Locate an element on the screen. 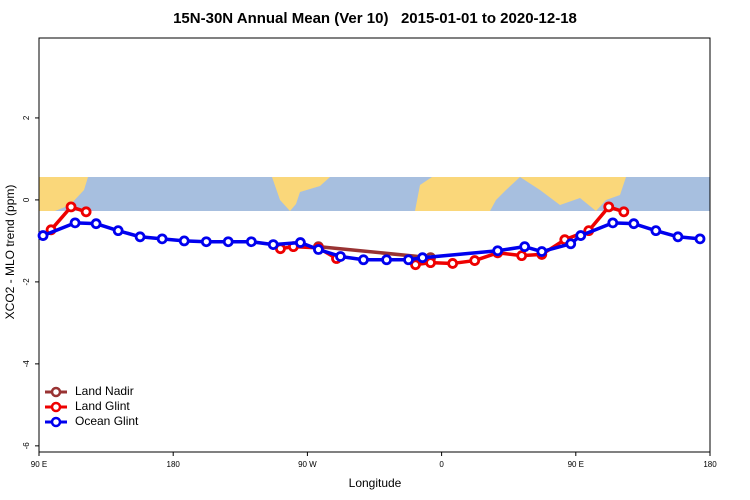 Image resolution: width=750 pixels, height=500 pixels. y-axis-label: XCO2 - MLO trend (ppm) is located at coordinates (10, 252).